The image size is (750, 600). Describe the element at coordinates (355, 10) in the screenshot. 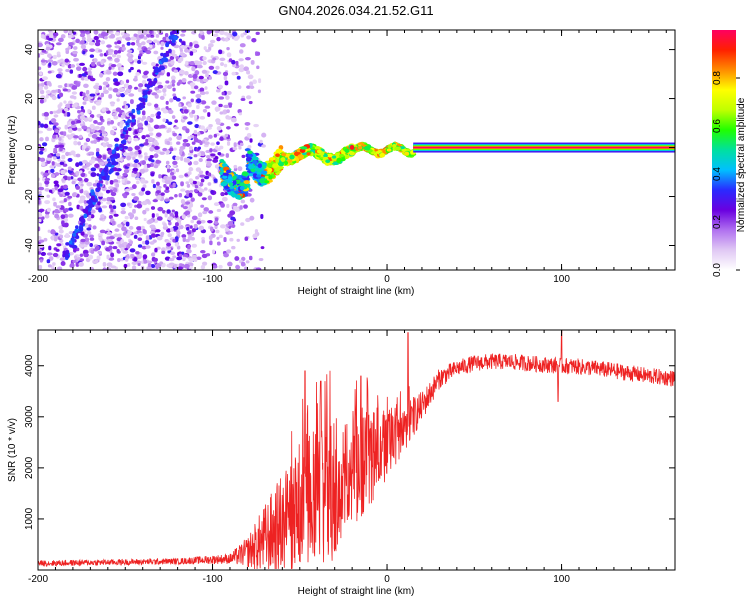

I see `chart-title: GN04.2026.034.21.52.G11` at that location.